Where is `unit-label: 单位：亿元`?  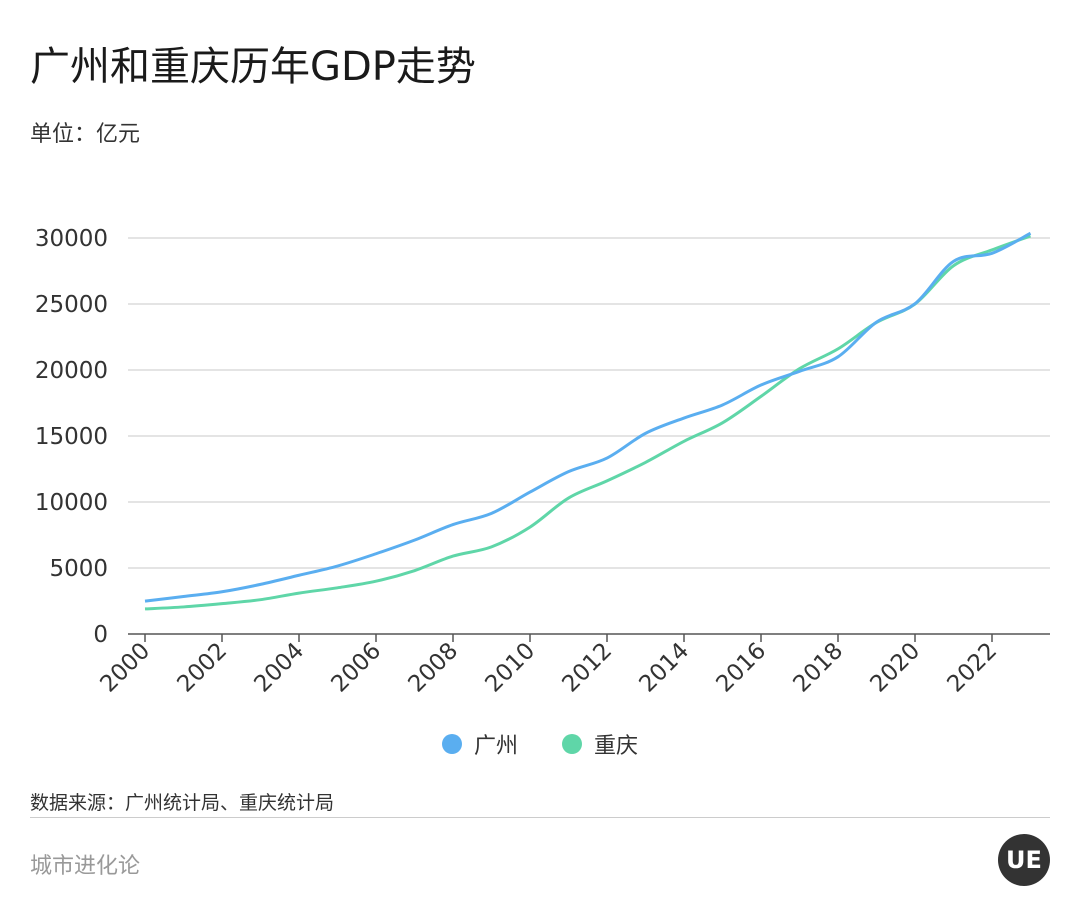
unit-label: 单位：亿元 is located at coordinates (85, 134).